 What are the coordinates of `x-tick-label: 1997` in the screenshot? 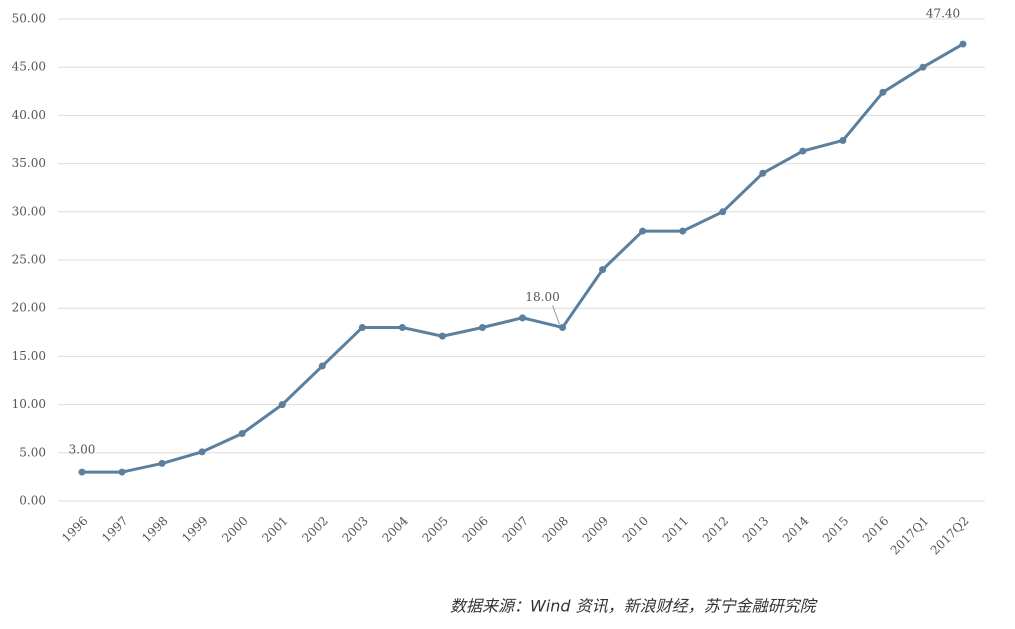 It's located at (114, 529).